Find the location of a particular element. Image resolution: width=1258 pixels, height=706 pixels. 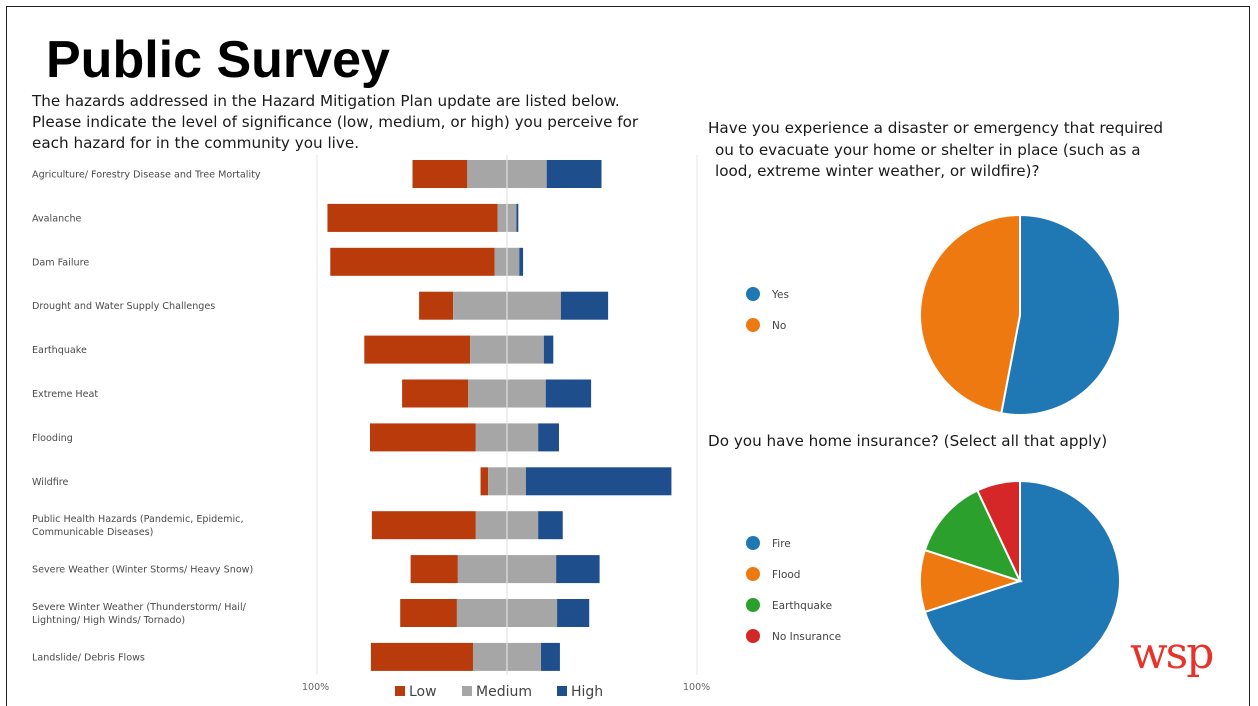

category-label-3: Drought and Water Supply Challenges is located at coordinates (123, 306).